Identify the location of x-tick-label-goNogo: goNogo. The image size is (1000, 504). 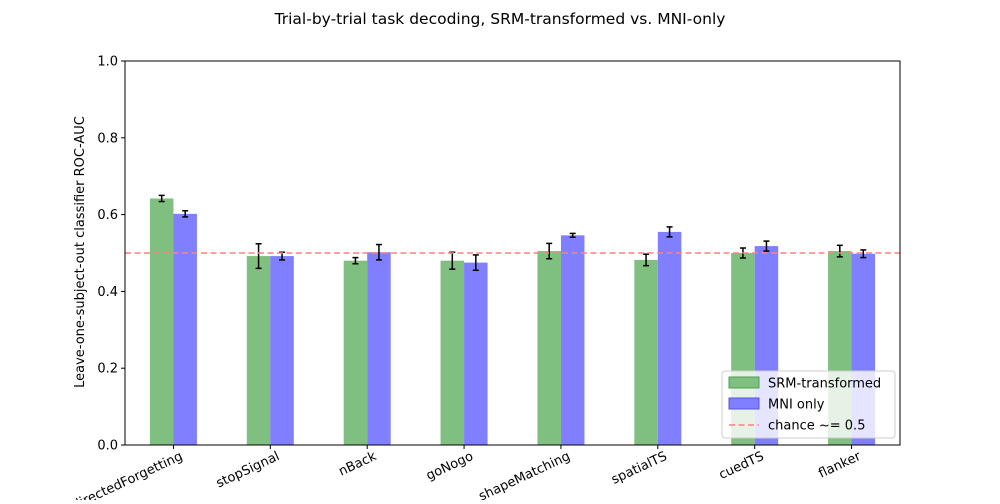
(450, 466).